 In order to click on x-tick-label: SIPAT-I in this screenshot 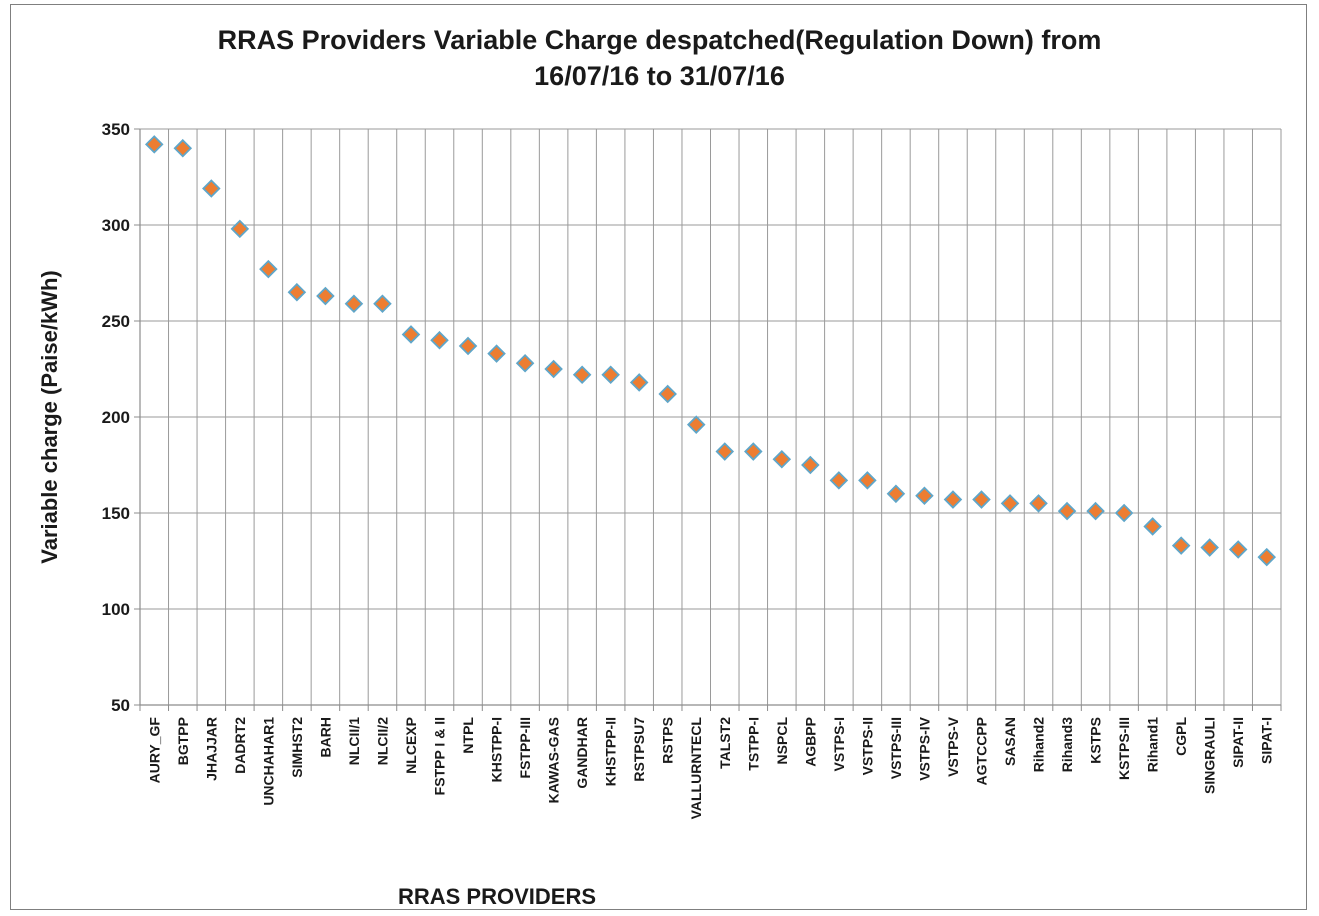, I will do `click(1267, 740)`.